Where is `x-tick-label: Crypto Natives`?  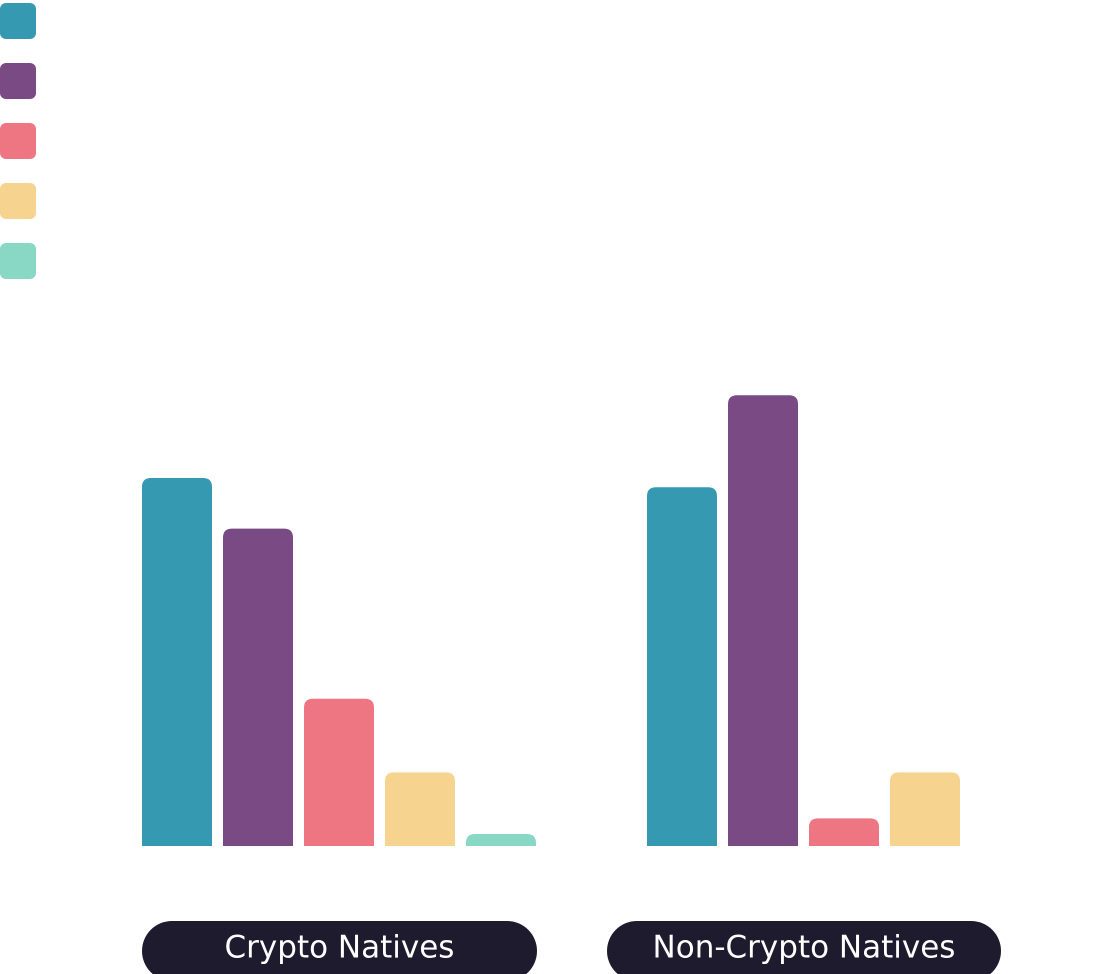
x-tick-label: Crypto Natives is located at coordinates (340, 948).